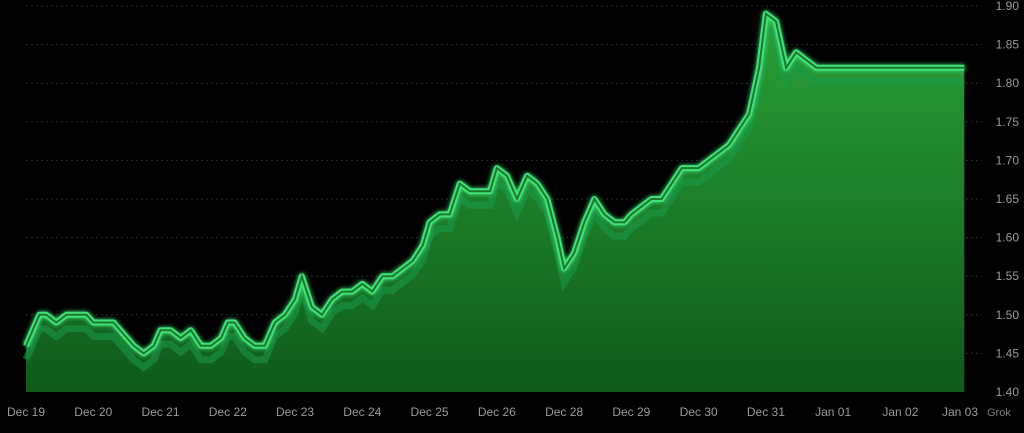 This screenshot has height=433, width=1024. What do you see at coordinates (1008, 392) in the screenshot?
I see `y-tick-label: 1.40` at bounding box center [1008, 392].